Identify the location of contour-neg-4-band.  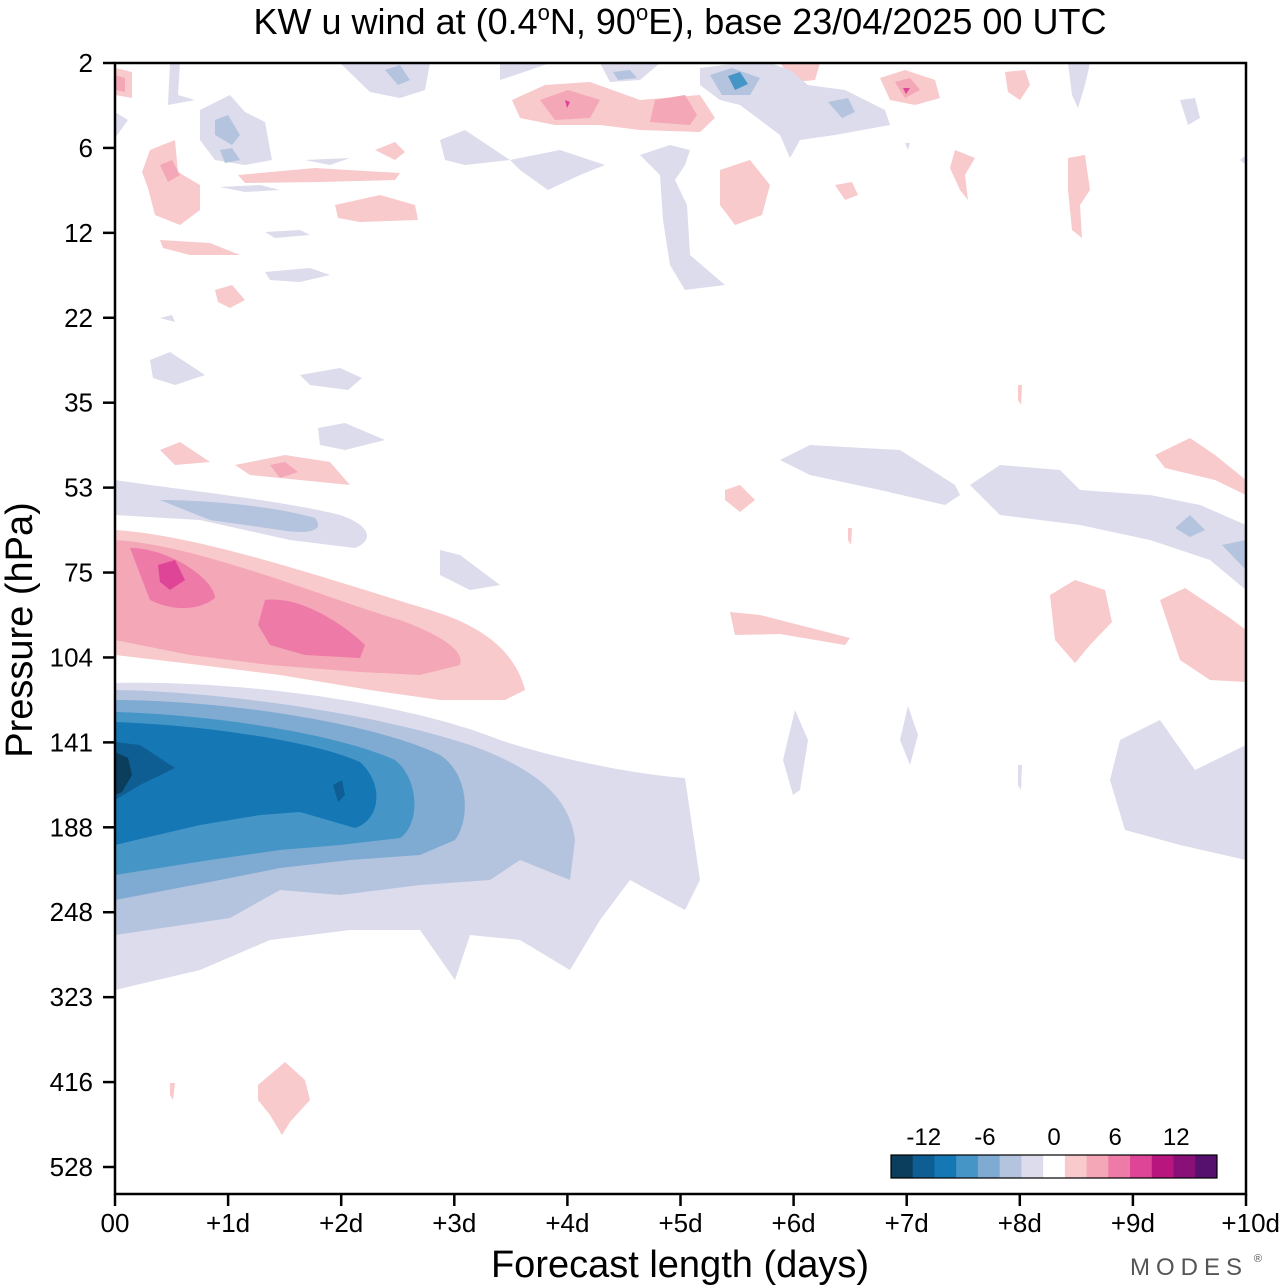
(239, 516).